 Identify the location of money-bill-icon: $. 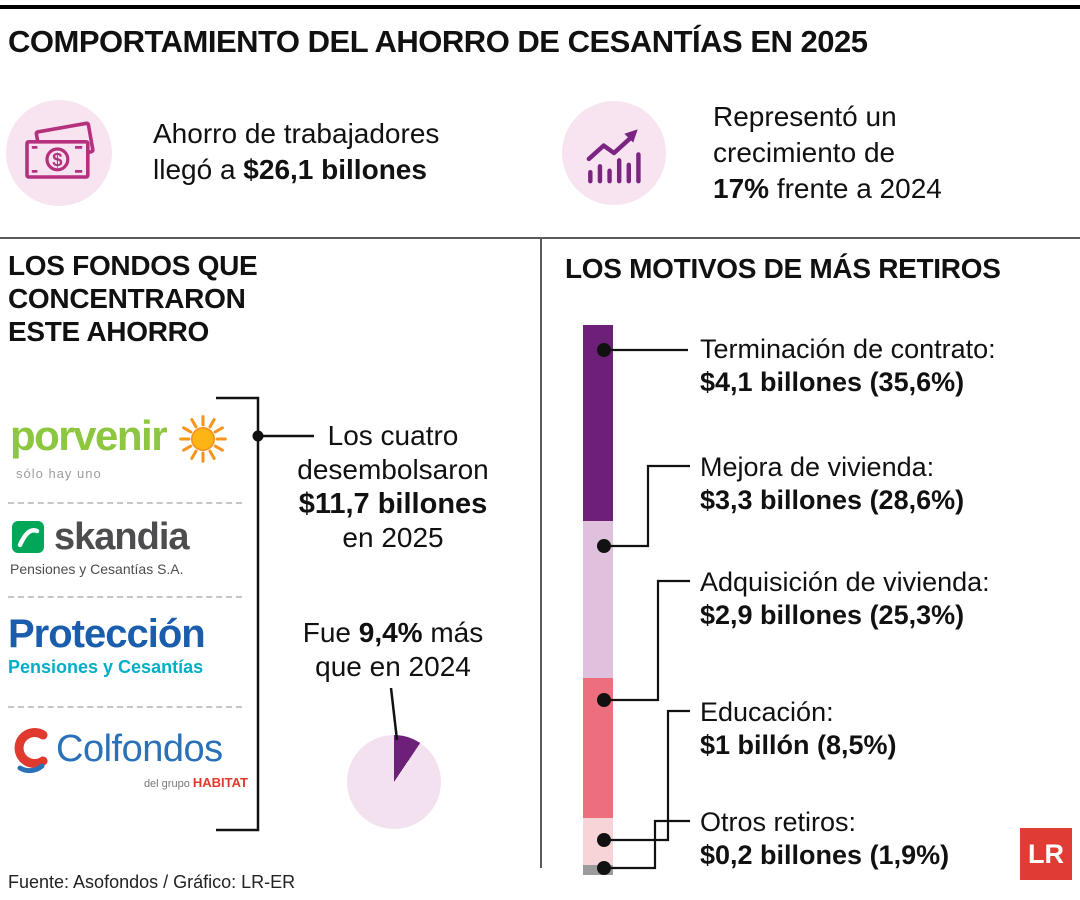
(60, 150).